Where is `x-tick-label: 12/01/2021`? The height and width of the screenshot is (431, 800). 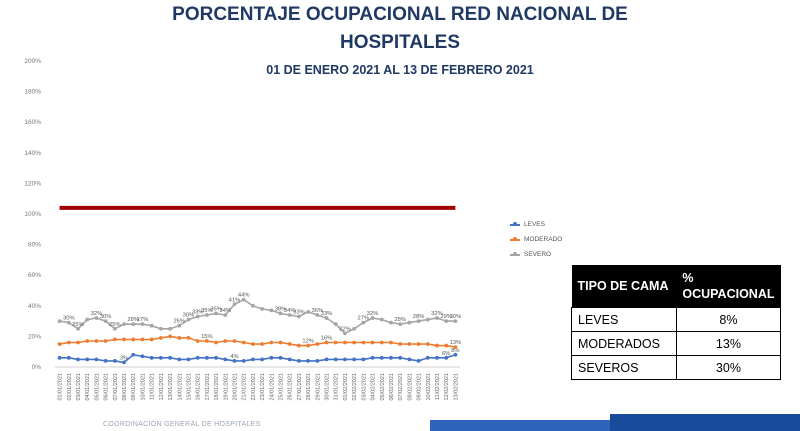 x-tick-label: 12/01/2021 is located at coordinates (162, 387).